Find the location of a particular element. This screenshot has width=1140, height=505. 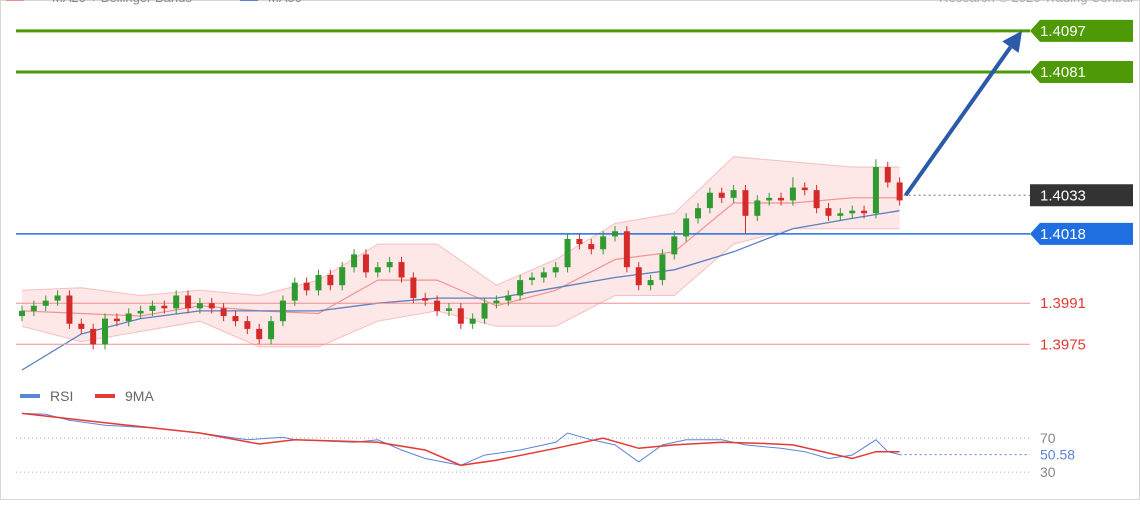

ma-line is located at coordinates (460, 439).